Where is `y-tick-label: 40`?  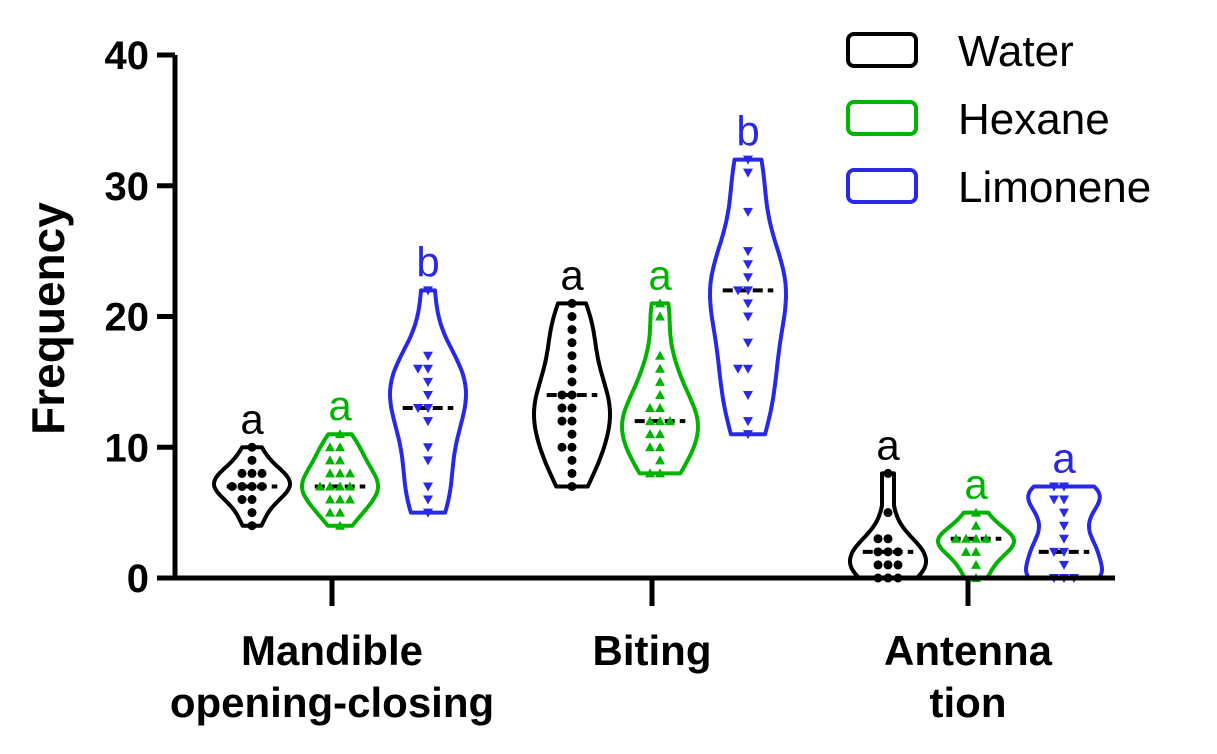 y-tick-label: 40 is located at coordinates (127, 56).